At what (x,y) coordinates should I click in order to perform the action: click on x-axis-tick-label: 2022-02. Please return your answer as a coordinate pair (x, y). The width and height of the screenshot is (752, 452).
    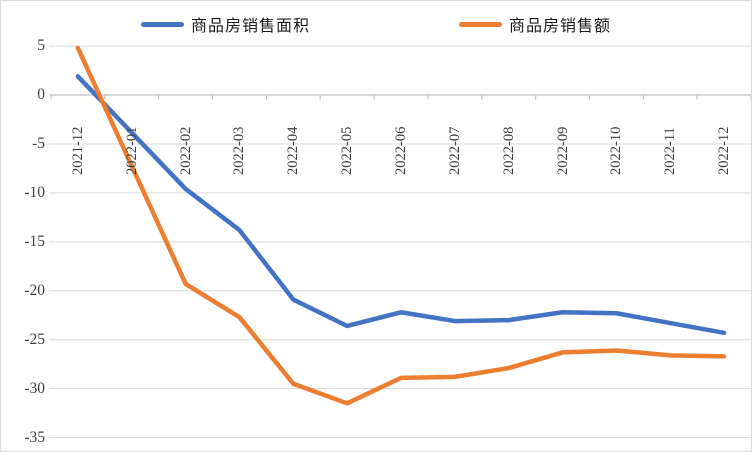
    Looking at the image, I should click on (185, 150).